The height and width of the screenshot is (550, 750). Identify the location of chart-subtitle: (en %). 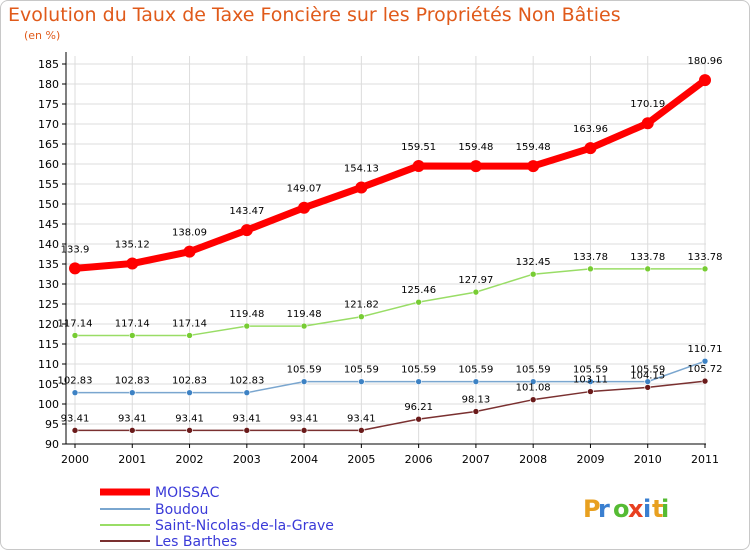
(42, 35).